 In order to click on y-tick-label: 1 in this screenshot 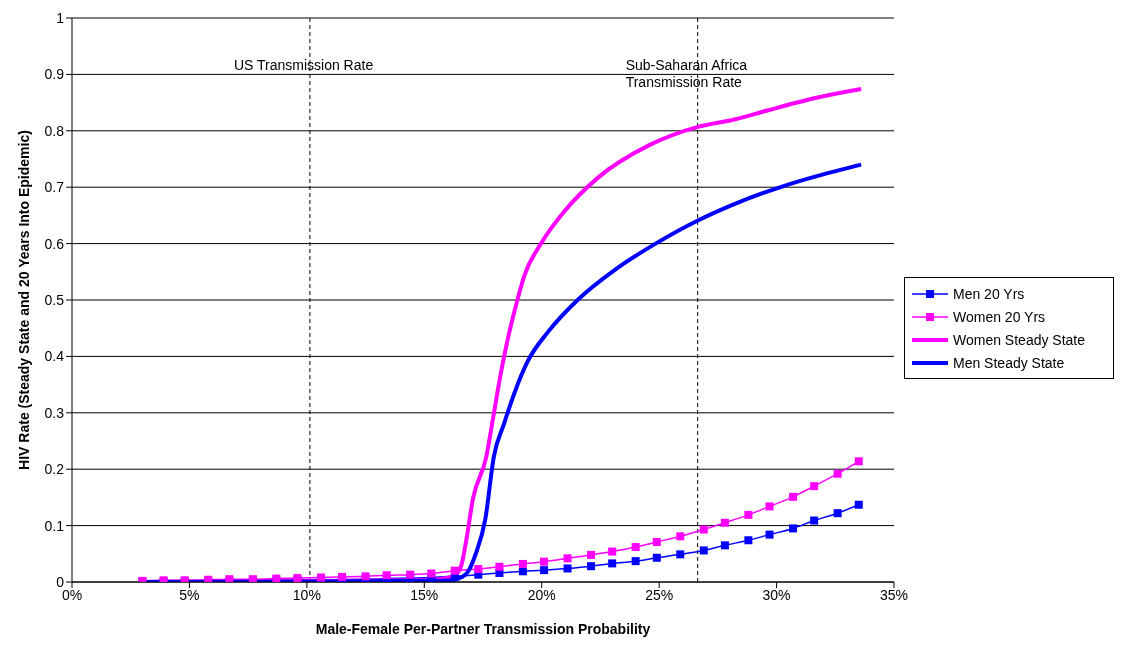, I will do `click(60, 17)`.